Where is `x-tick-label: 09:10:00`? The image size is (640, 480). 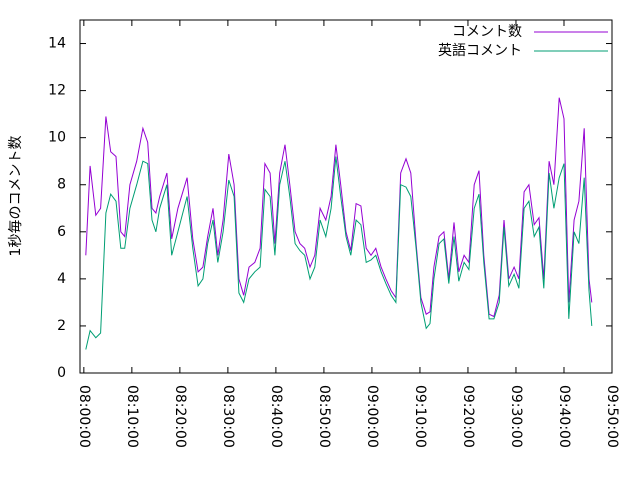 x-tick-label: 09:10:00 is located at coordinates (420, 416).